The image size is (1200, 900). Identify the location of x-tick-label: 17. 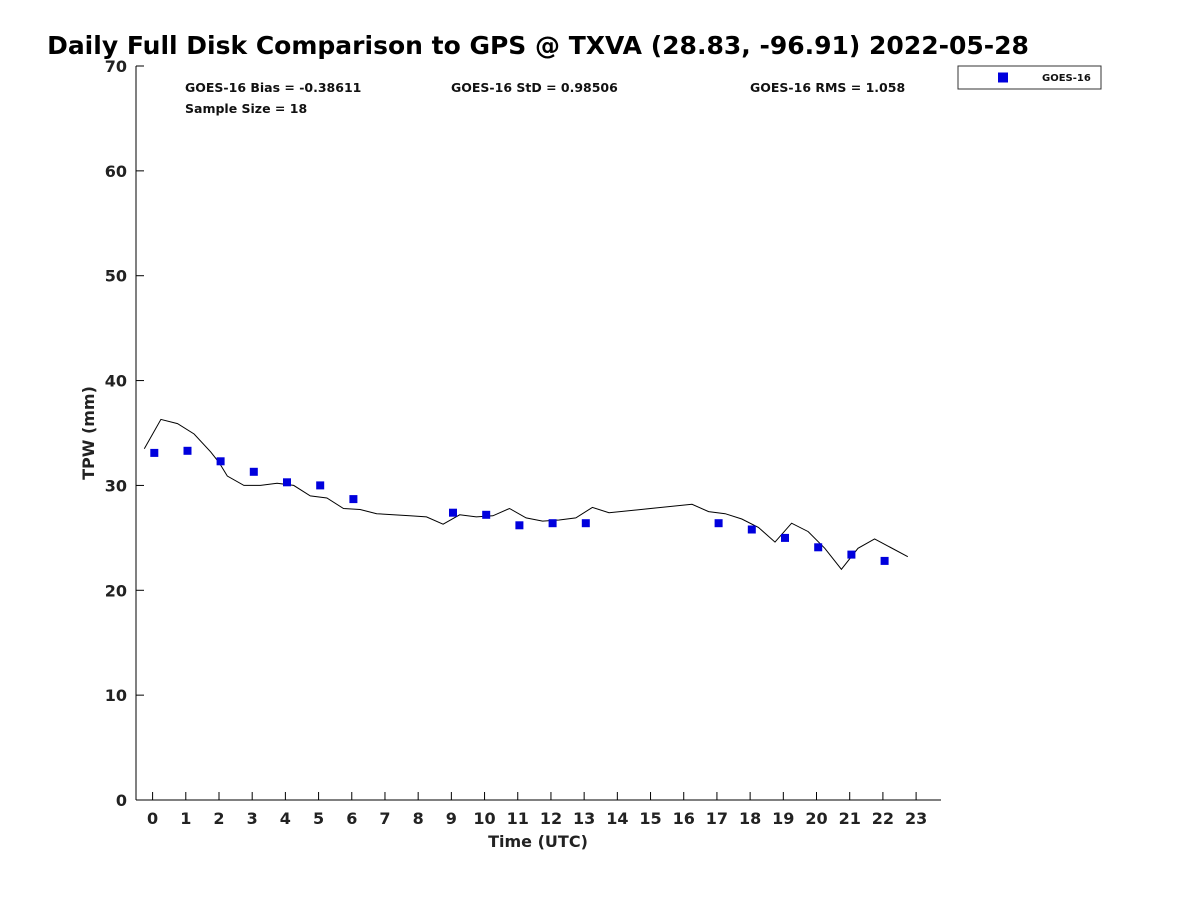
(717, 818).